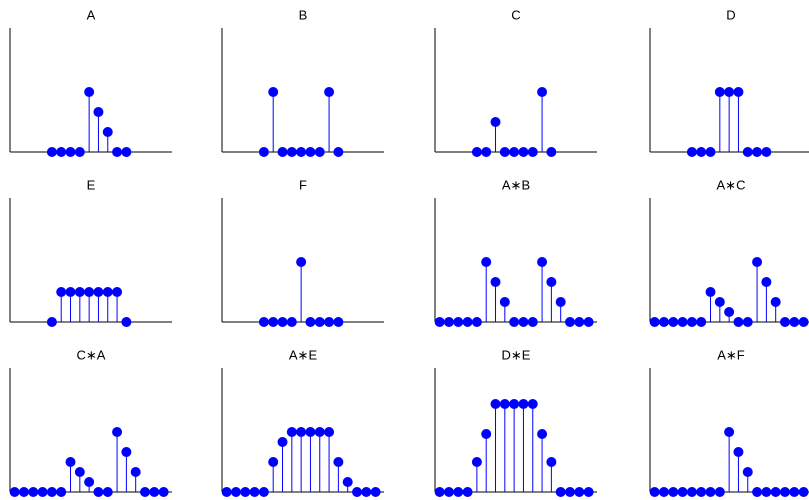  What do you see at coordinates (729, 82) in the screenshot?
I see `panel: D` at bounding box center [729, 82].